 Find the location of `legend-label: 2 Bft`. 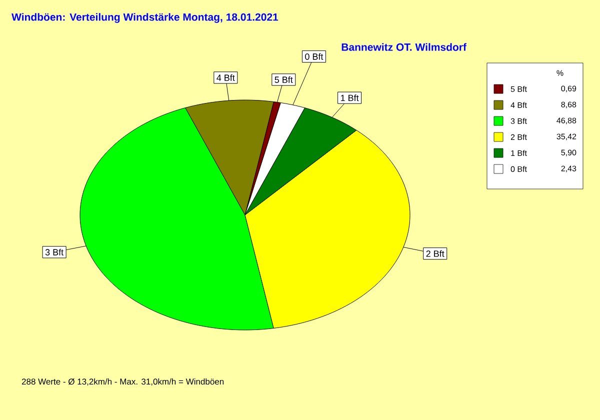

legend-label: 2 Bft is located at coordinates (518, 137).